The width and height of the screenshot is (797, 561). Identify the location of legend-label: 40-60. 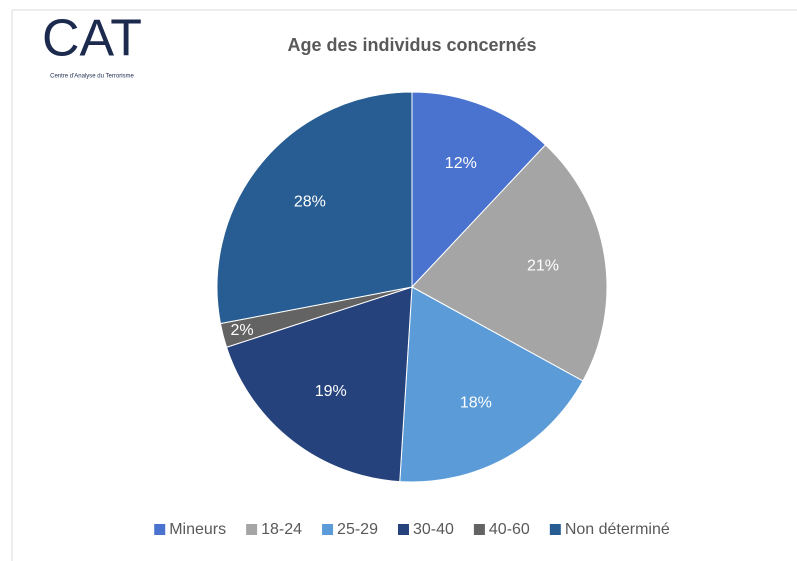
(509, 529).